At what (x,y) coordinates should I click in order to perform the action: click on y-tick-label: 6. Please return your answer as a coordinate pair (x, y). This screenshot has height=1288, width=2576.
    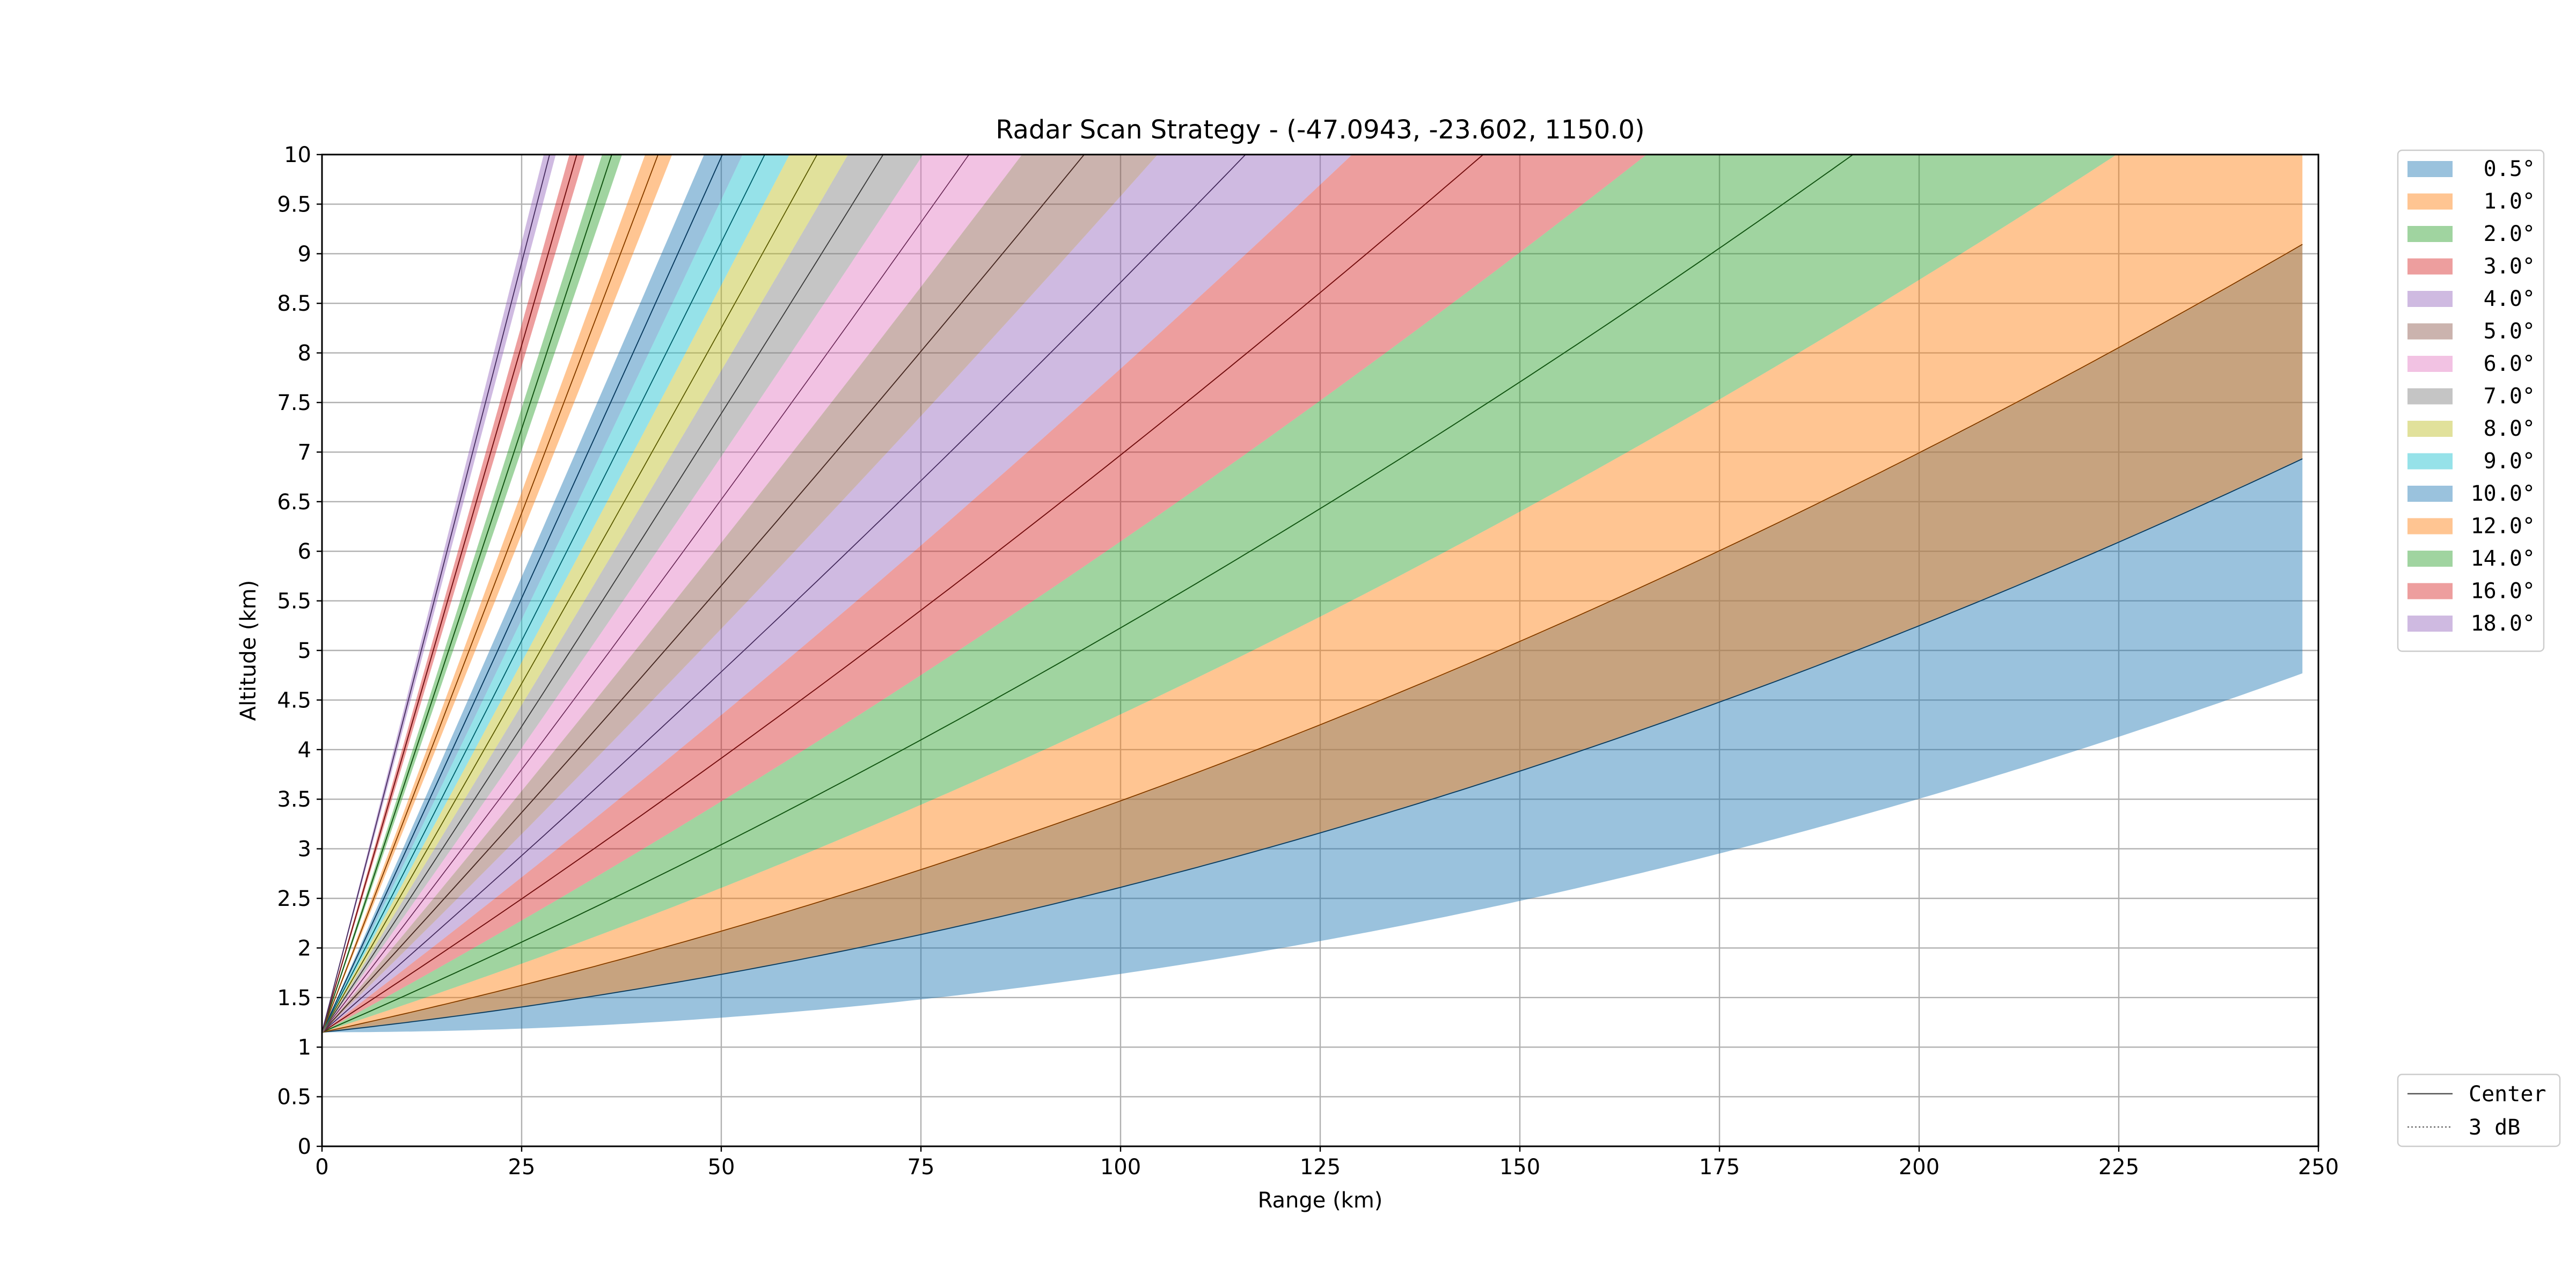
    Looking at the image, I should click on (304, 551).